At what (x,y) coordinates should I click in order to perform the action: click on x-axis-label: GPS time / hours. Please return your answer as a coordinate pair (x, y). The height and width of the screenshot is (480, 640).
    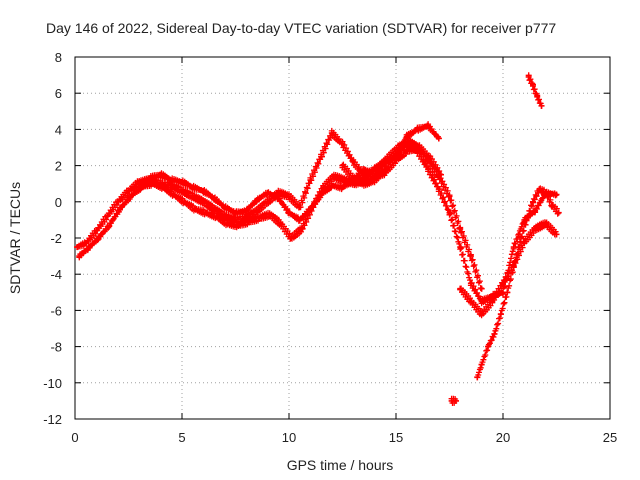
    Looking at the image, I should click on (340, 465).